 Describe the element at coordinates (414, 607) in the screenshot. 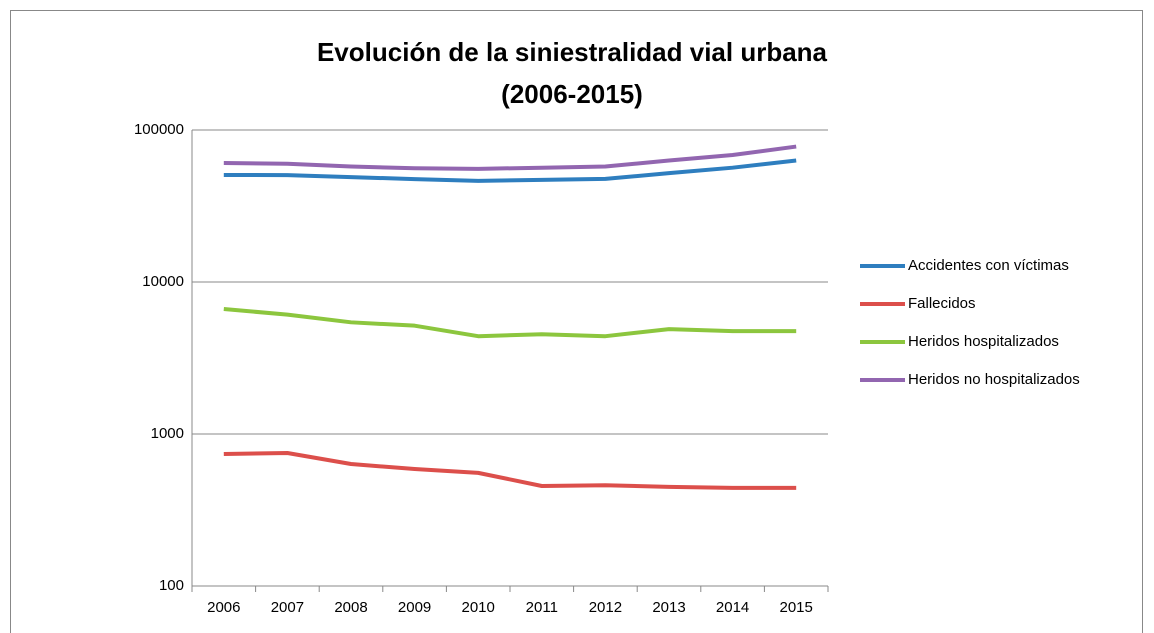

I see `x-tick-label: 2009` at that location.